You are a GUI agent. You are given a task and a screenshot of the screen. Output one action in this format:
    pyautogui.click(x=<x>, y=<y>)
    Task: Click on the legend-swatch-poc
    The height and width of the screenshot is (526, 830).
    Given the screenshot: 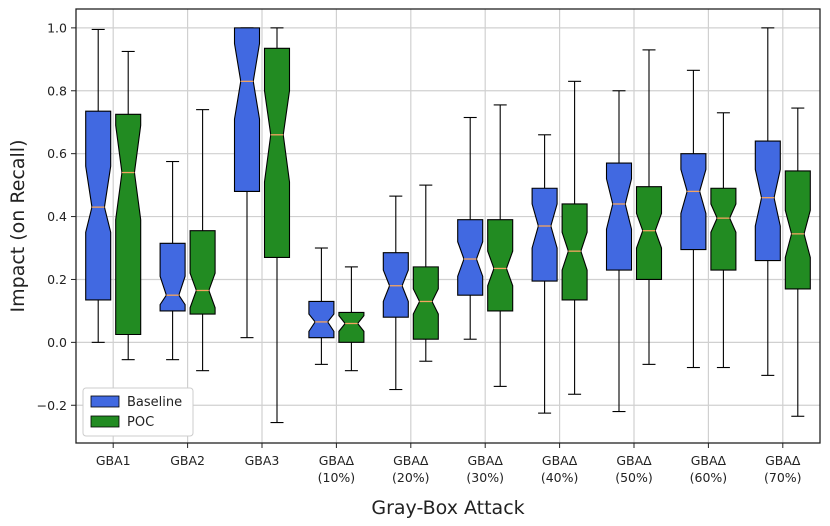 What is the action you would take?
    pyautogui.click(x=105, y=421)
    